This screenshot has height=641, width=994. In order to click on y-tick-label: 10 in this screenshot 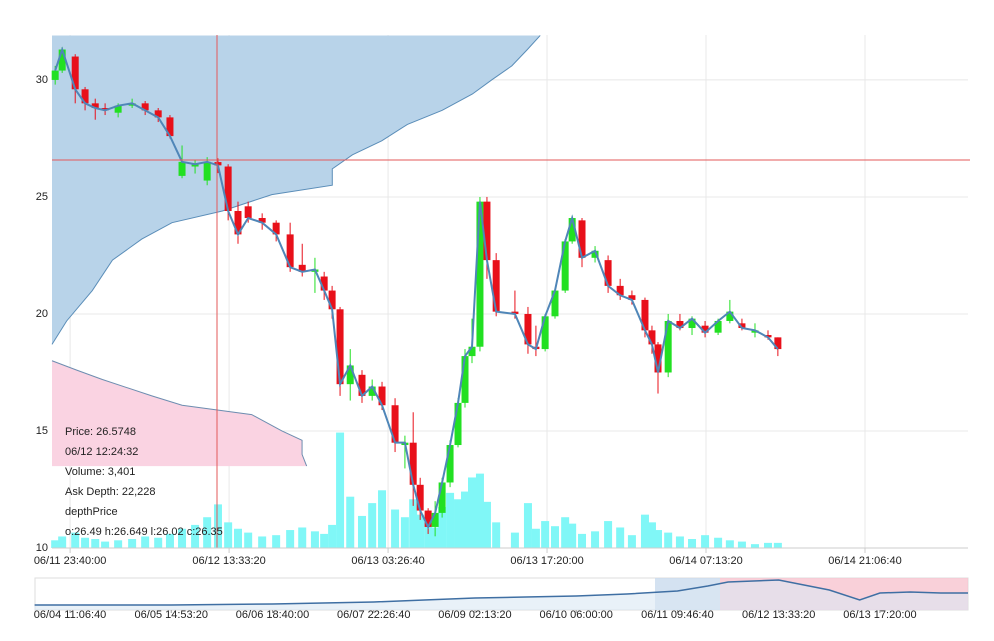, I will do `click(42, 548)`.